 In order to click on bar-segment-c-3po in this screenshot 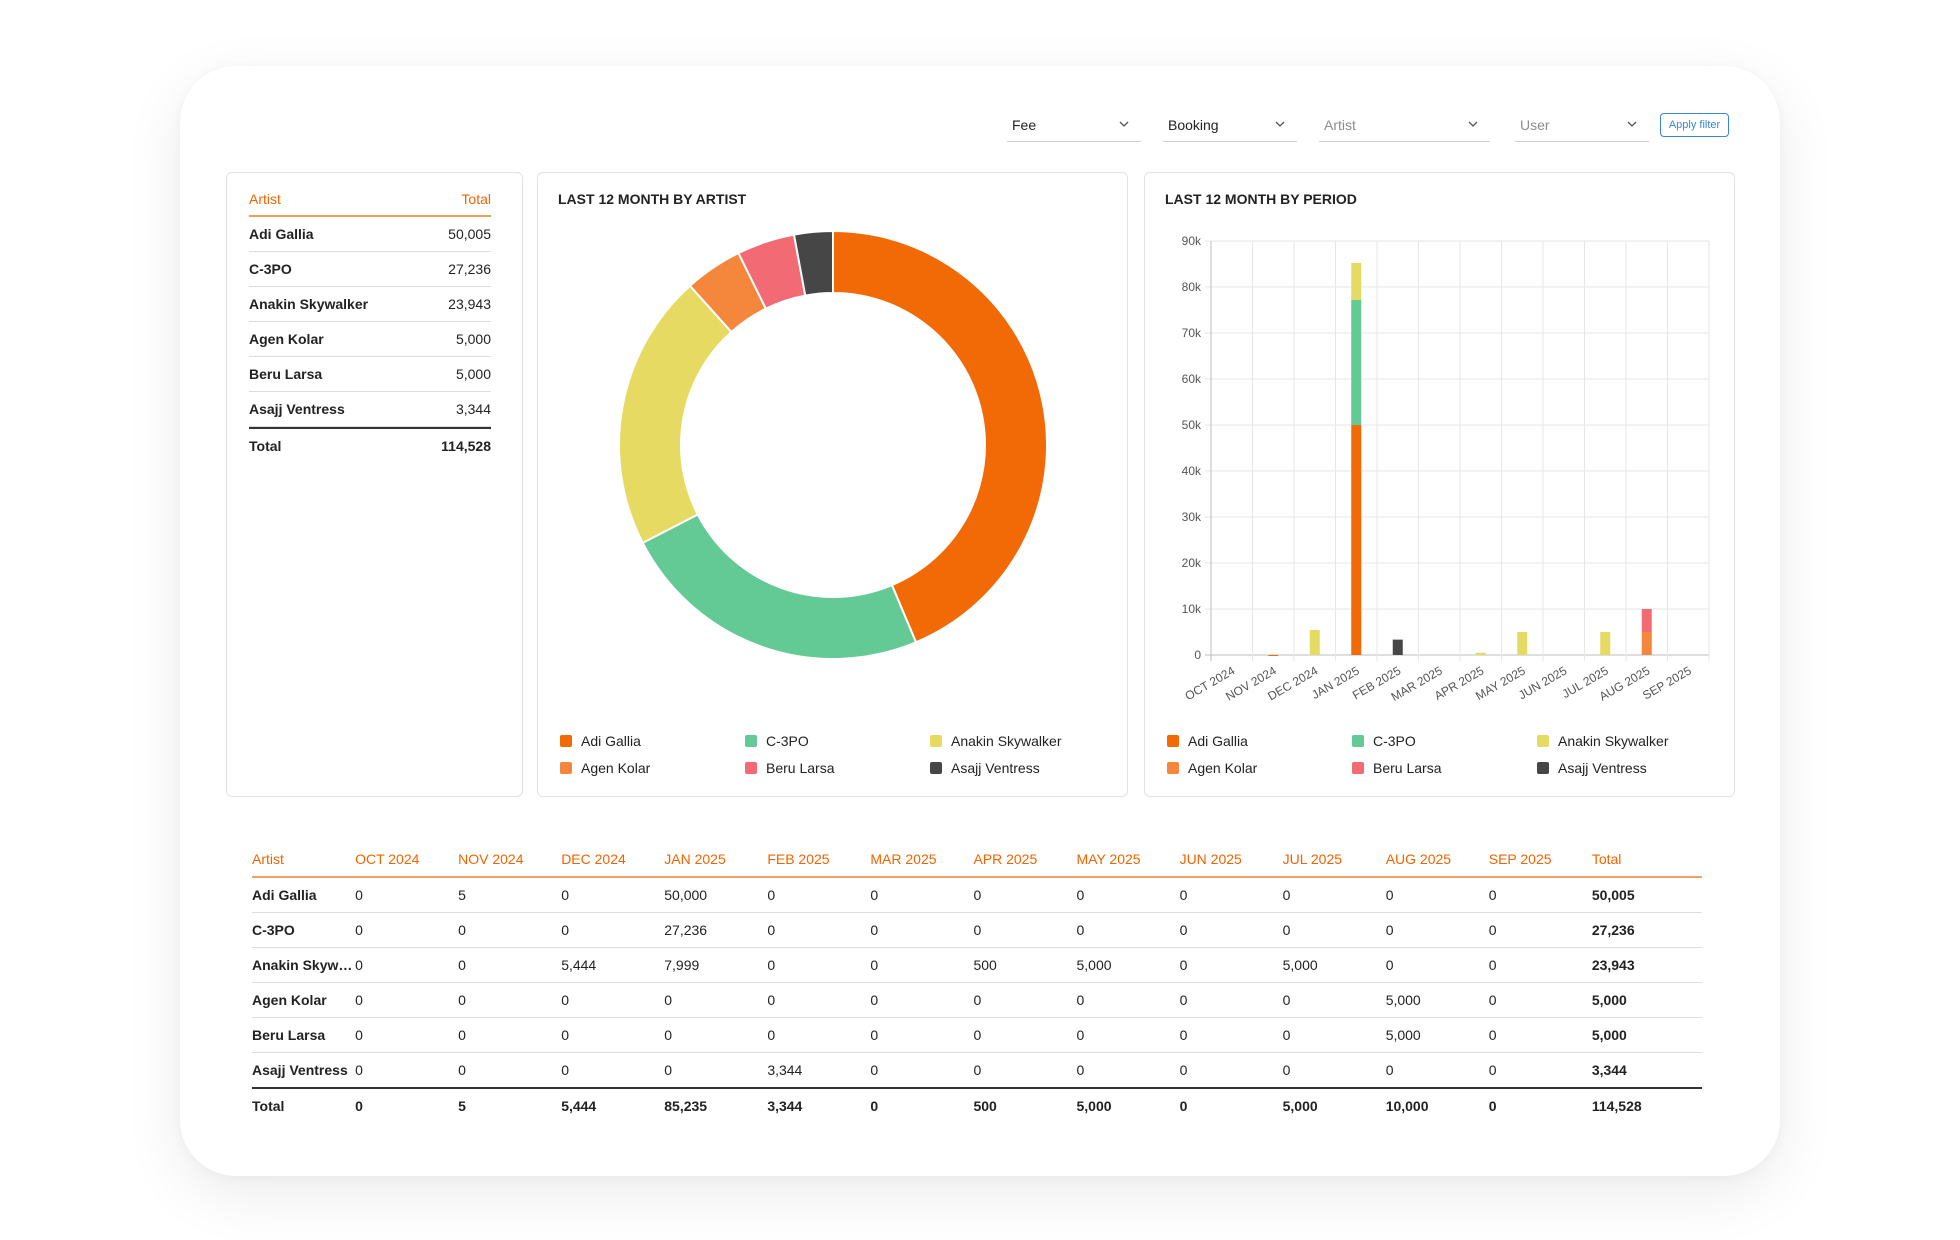, I will do `click(1356, 362)`.